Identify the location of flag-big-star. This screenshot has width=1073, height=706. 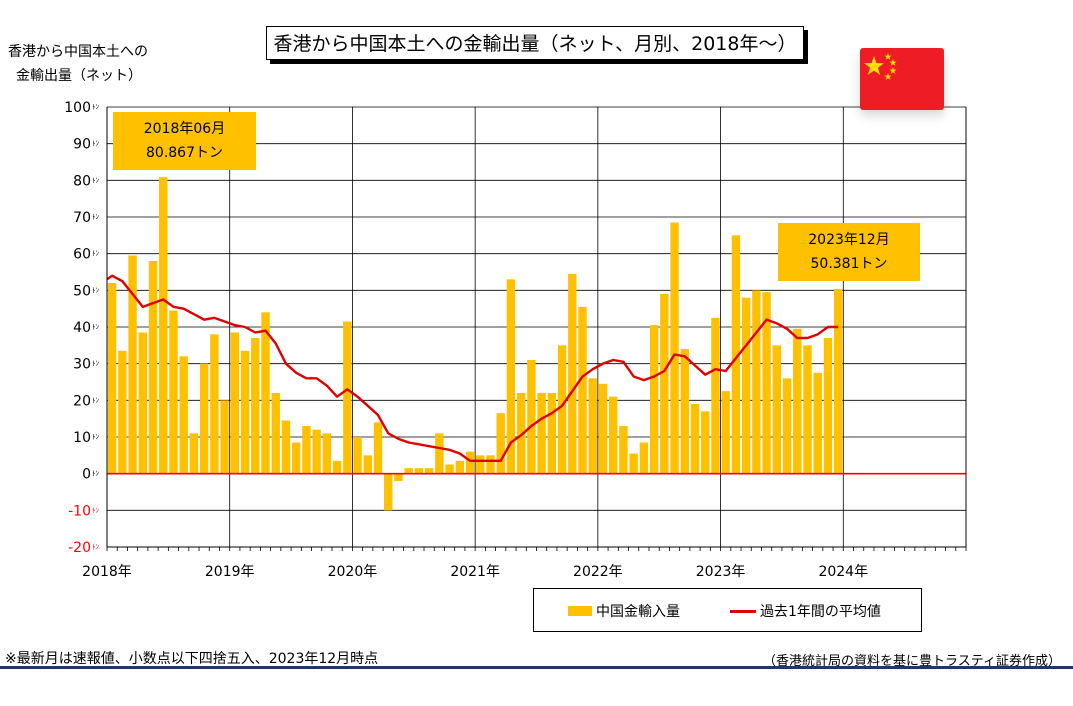
(874, 65).